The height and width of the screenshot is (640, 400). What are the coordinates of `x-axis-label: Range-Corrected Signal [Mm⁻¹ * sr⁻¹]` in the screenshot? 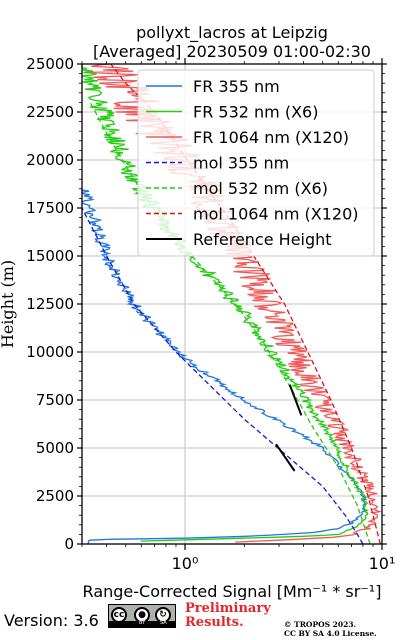 It's located at (232, 591).